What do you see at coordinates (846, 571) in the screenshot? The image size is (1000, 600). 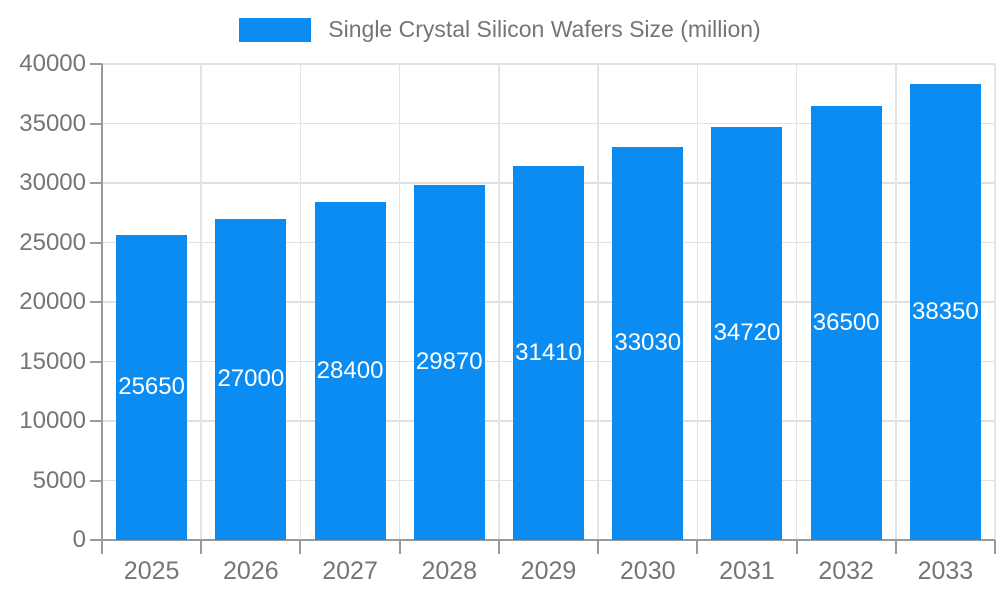 I see `x-axis-tick-label: 2032` at bounding box center [846, 571].